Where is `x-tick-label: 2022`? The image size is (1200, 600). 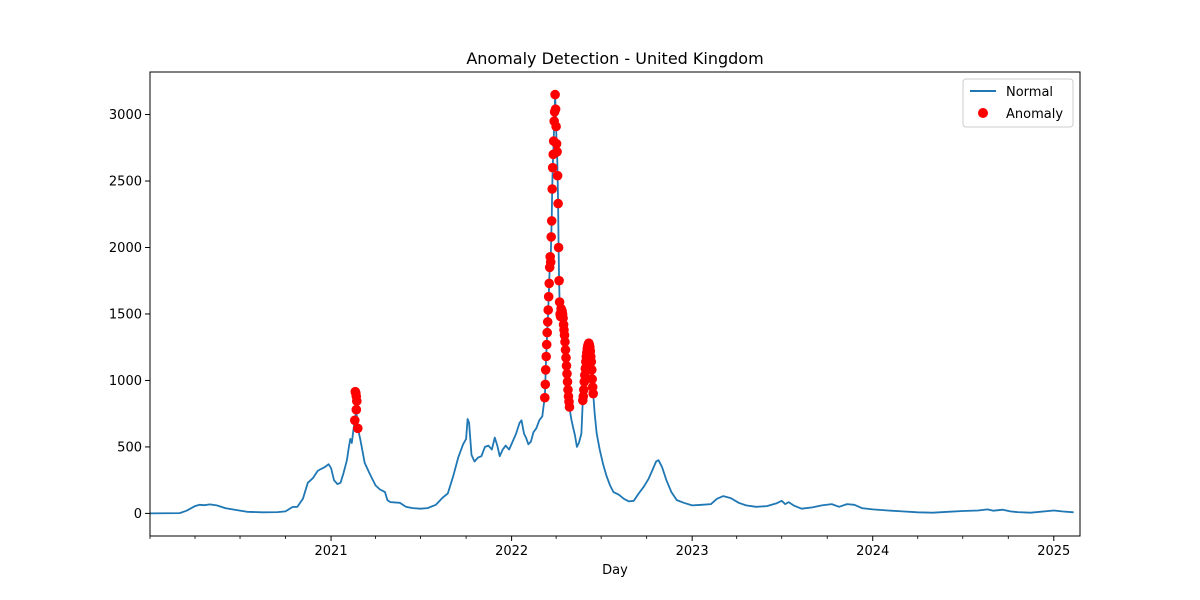 x-tick-label: 2022 is located at coordinates (511, 551).